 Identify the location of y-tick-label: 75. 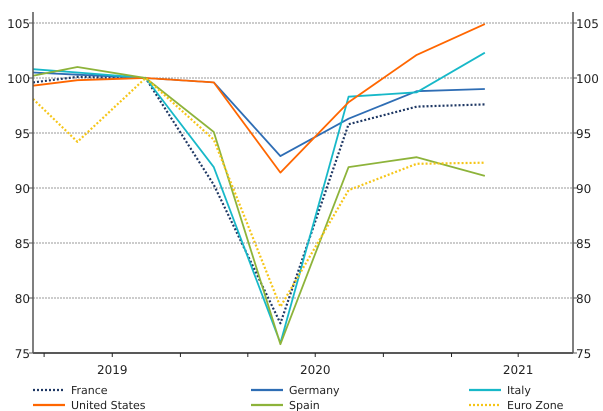
(22, 354).